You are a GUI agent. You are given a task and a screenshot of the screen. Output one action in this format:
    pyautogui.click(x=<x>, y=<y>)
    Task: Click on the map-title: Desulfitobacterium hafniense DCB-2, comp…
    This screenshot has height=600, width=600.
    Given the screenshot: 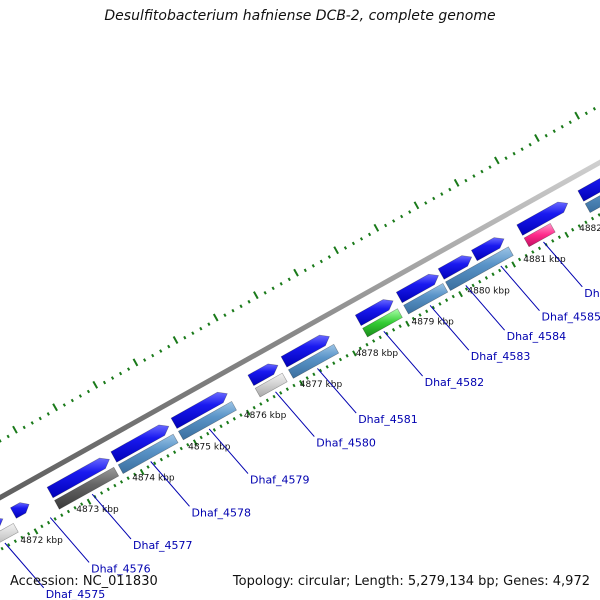 What is the action you would take?
    pyautogui.click(x=300, y=16)
    